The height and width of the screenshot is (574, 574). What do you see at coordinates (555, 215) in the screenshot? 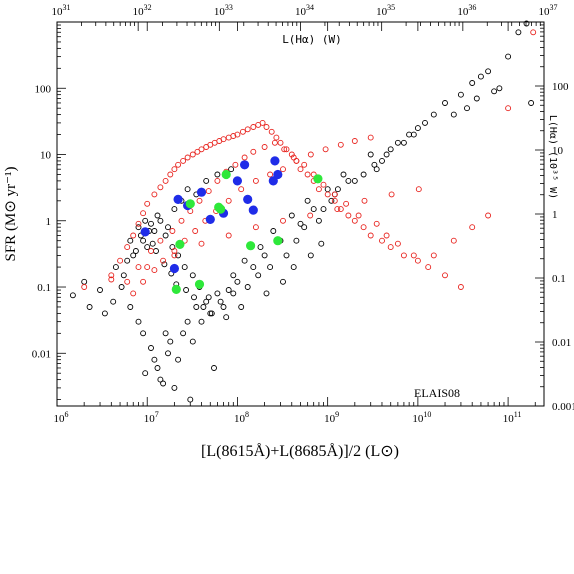
I see `tick-label: 1` at bounding box center [555, 215].